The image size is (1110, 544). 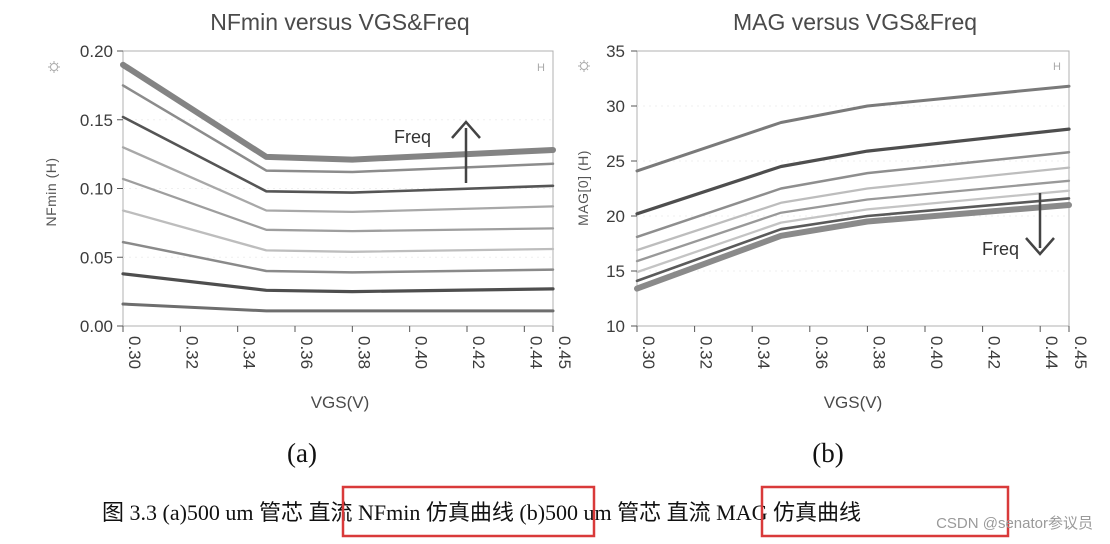 I want to click on series-line-f9, so click(x=338, y=112).